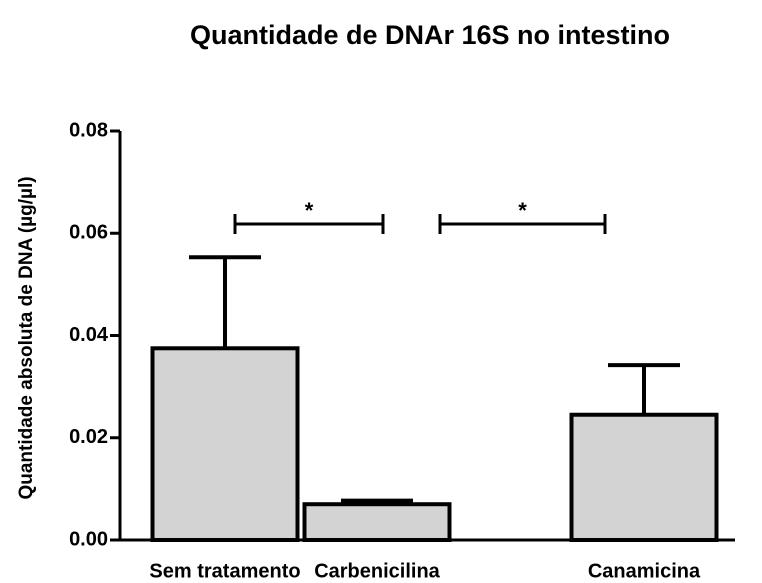 The image size is (762, 583). What do you see at coordinates (224, 571) in the screenshot?
I see `x-tick-label: Sem tratamento` at bounding box center [224, 571].